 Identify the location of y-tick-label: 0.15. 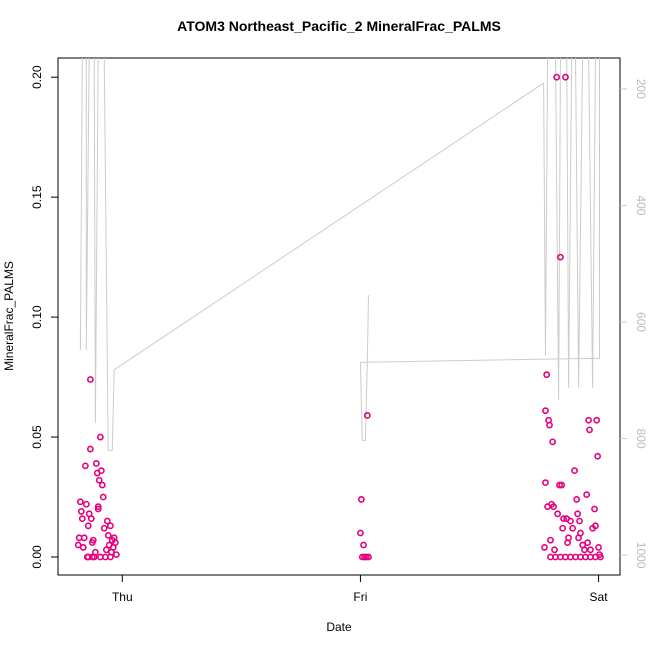
(37, 197).